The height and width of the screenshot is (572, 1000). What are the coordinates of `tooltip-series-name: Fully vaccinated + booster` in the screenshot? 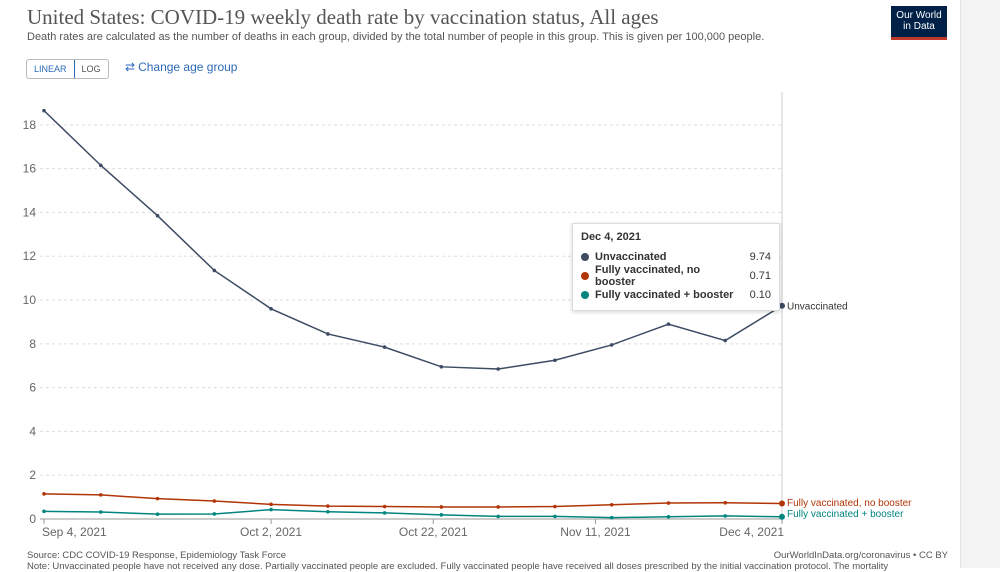 It's located at (664, 294).